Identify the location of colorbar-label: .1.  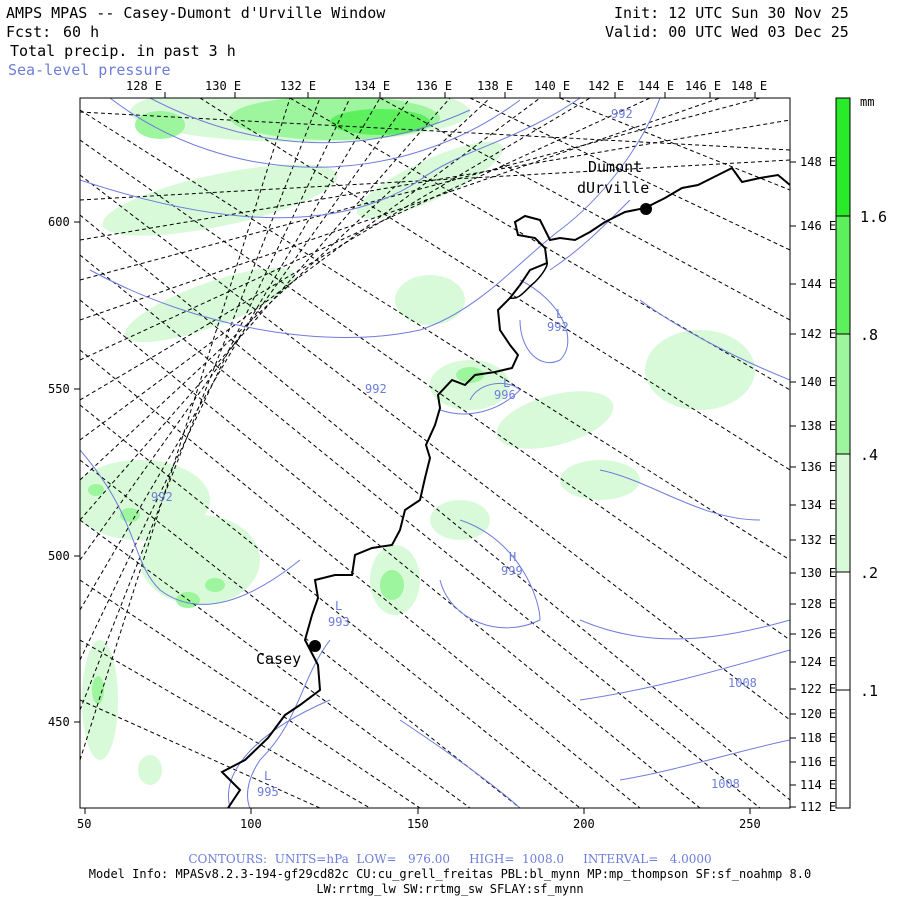
(869, 691).